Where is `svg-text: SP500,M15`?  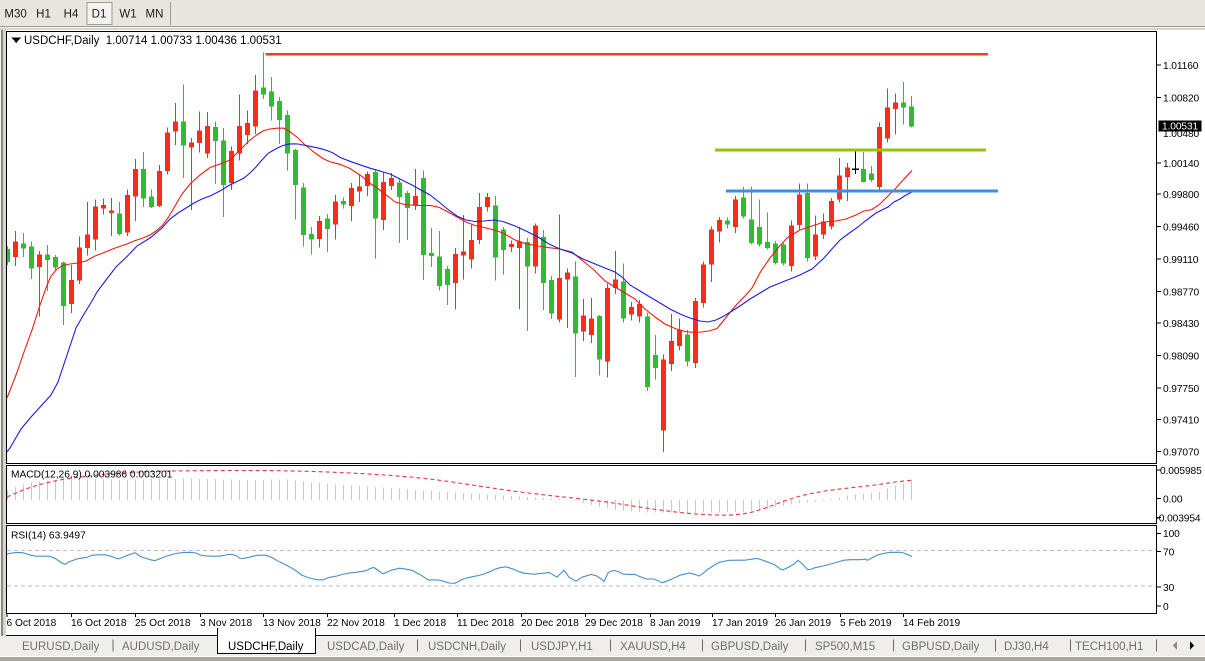 svg-text: SP500,M15 is located at coordinates (845, 647).